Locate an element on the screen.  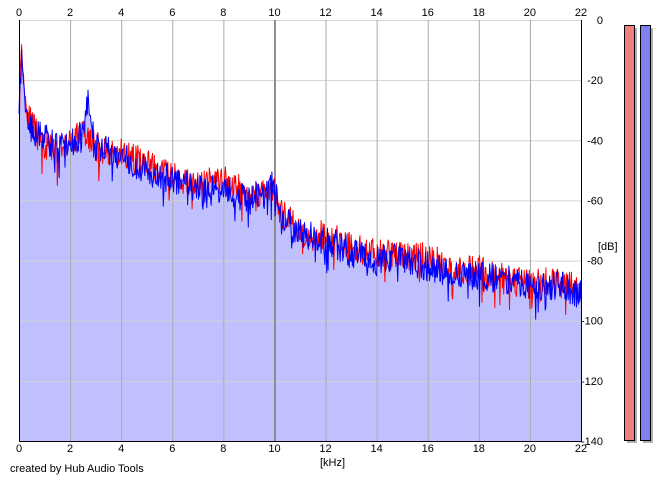
x-tick-label-bottom: 16 is located at coordinates (428, 449).